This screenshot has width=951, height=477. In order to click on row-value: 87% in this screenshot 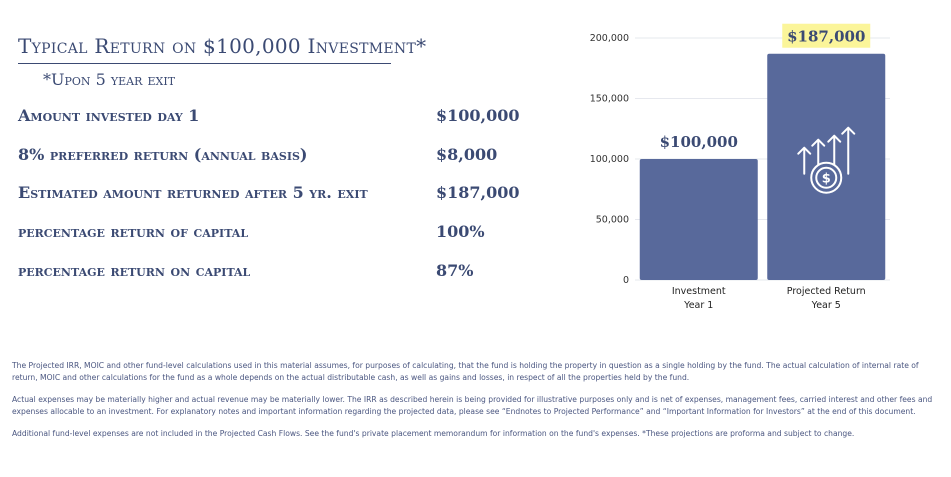, I will do `click(455, 270)`.